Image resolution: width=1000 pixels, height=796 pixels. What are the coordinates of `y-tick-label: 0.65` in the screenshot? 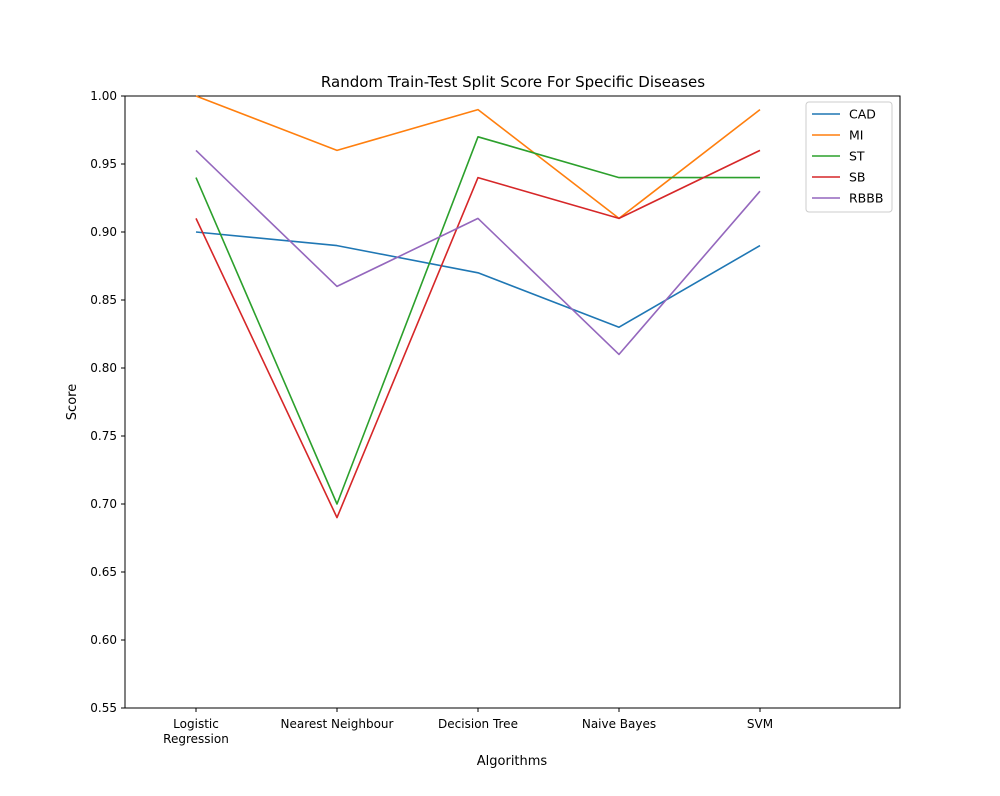 It's located at (103, 572).